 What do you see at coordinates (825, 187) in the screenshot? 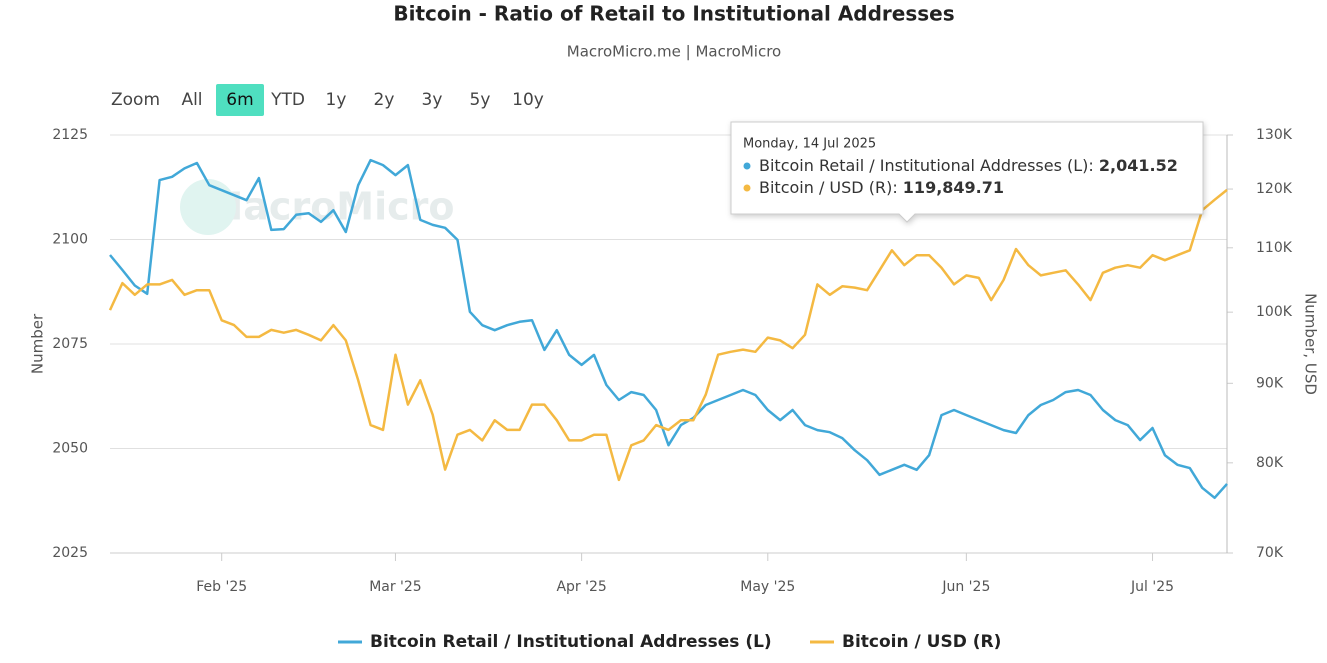
I see `tooltip-series-name: Bitcoin / USD (R)` at bounding box center [825, 187].